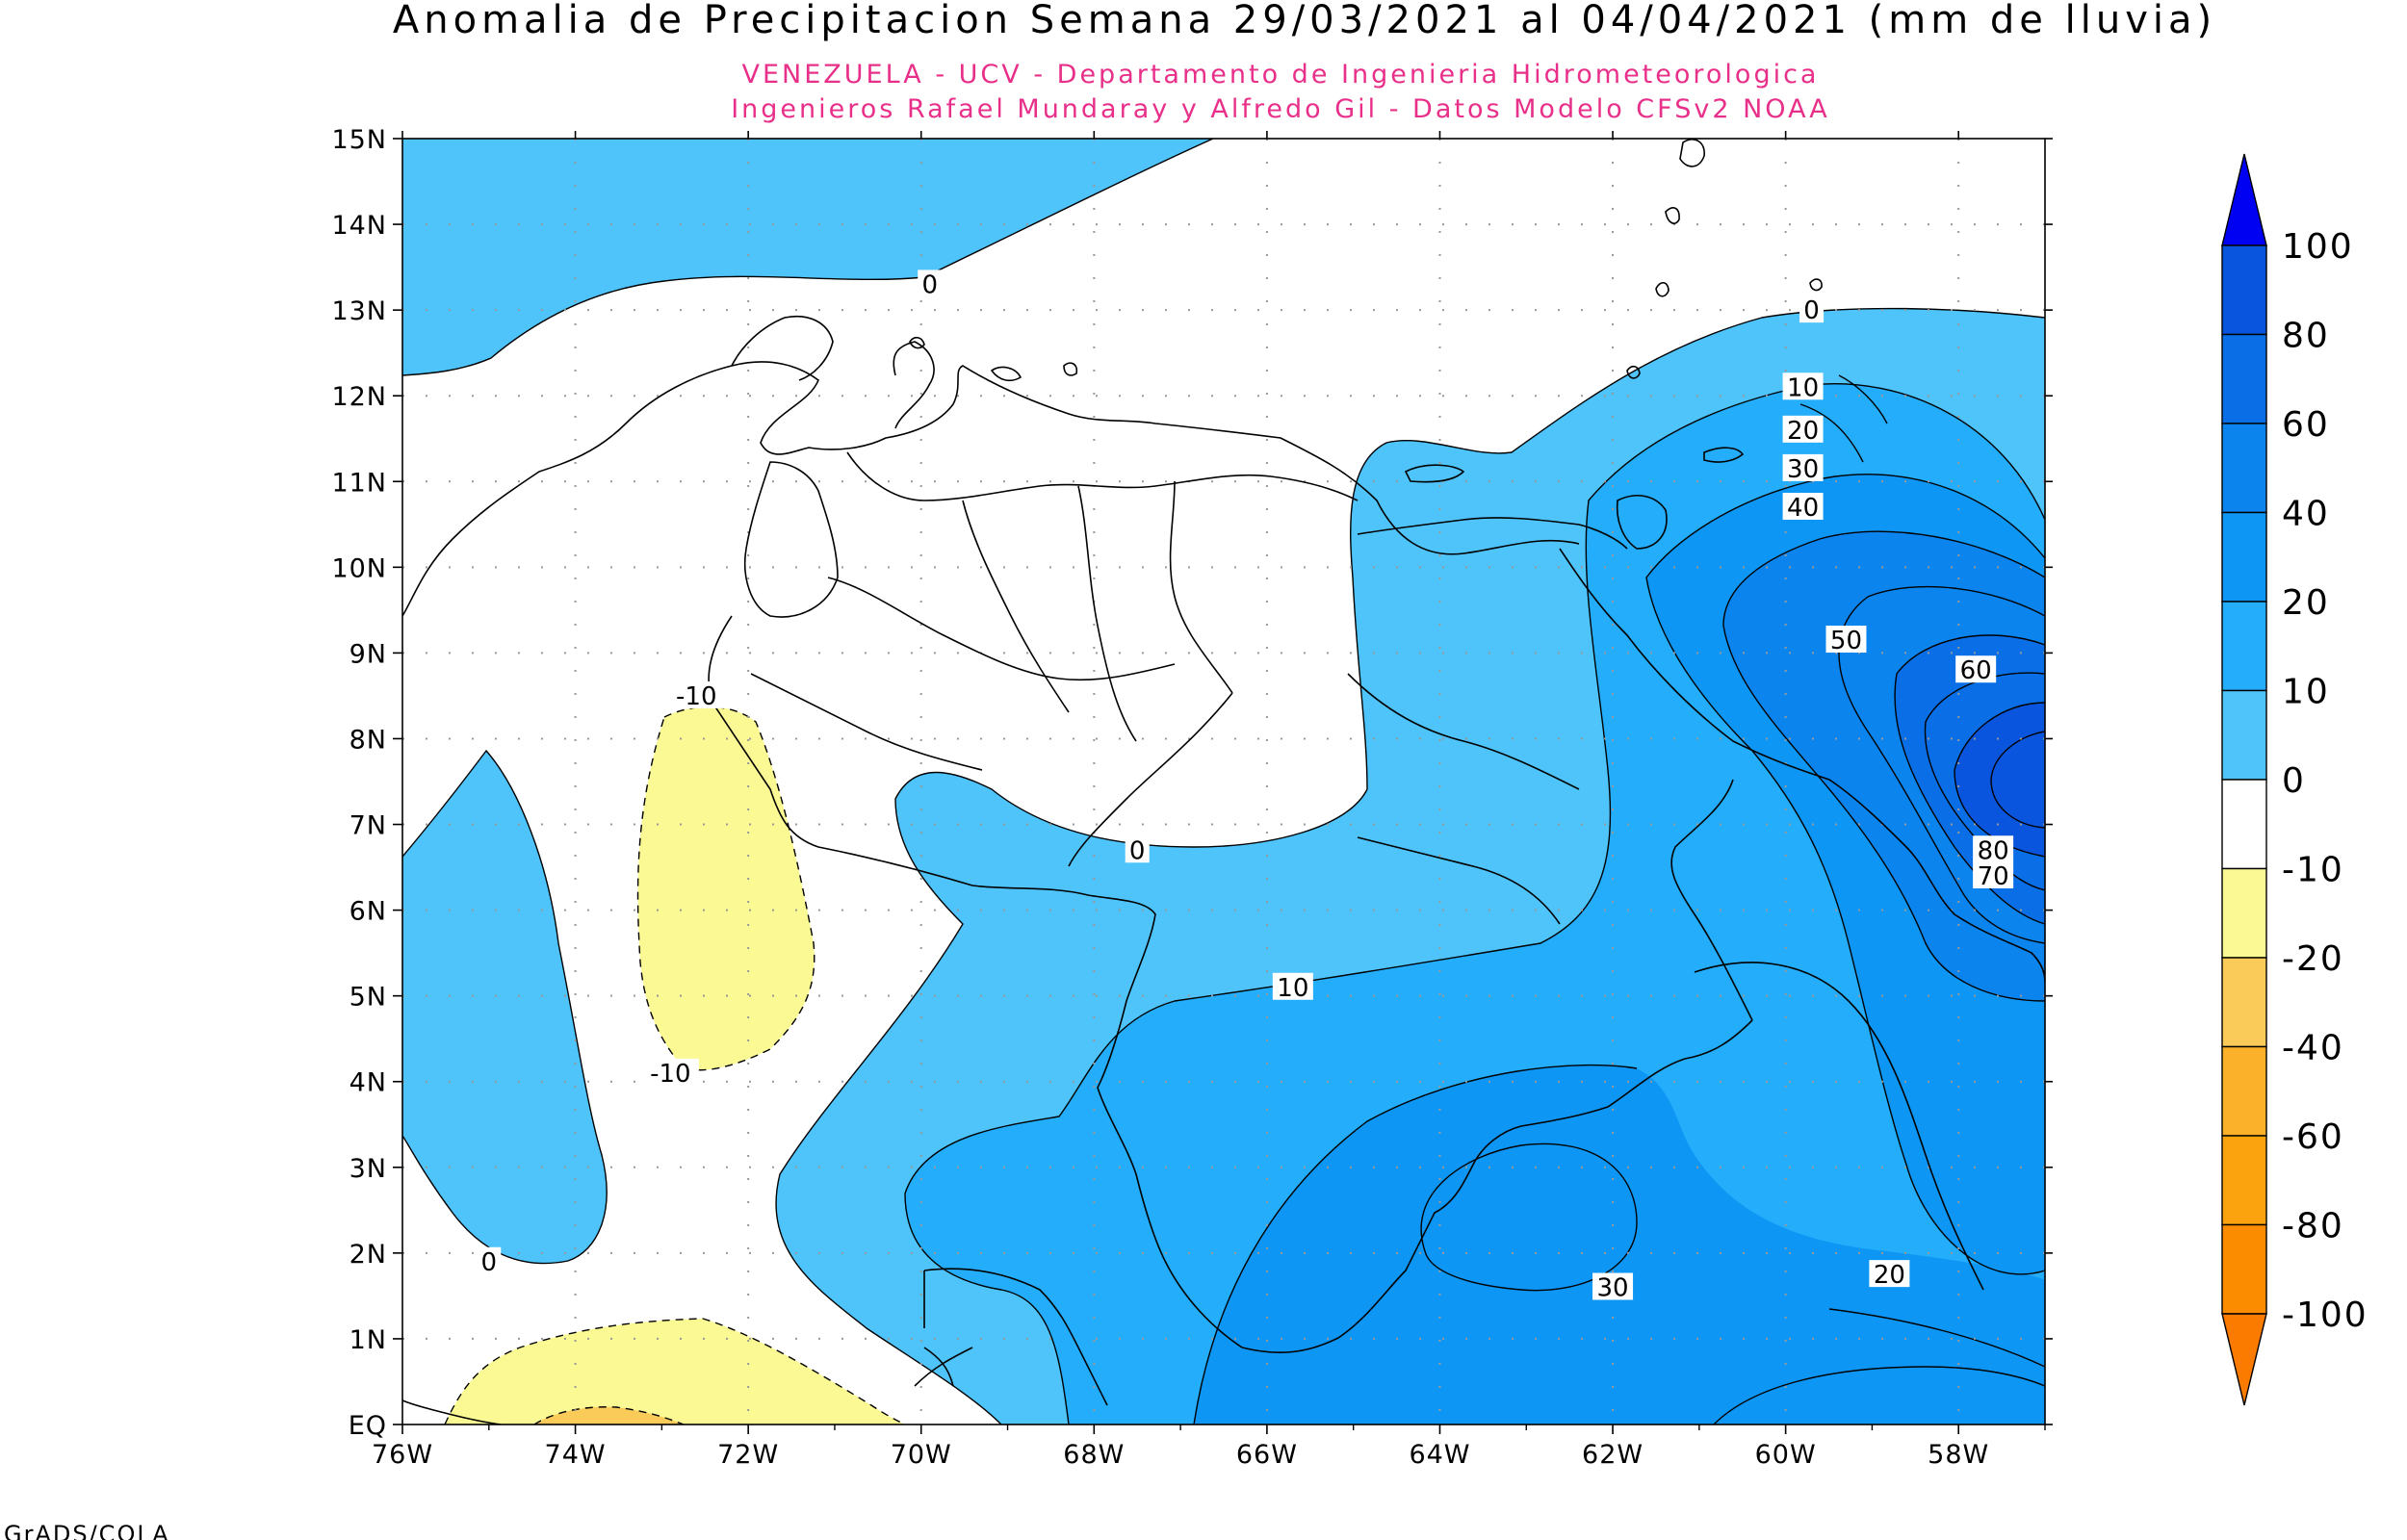  Describe the element at coordinates (1711, 900) in the screenshot. I see `border-venezuela-guyana` at that location.